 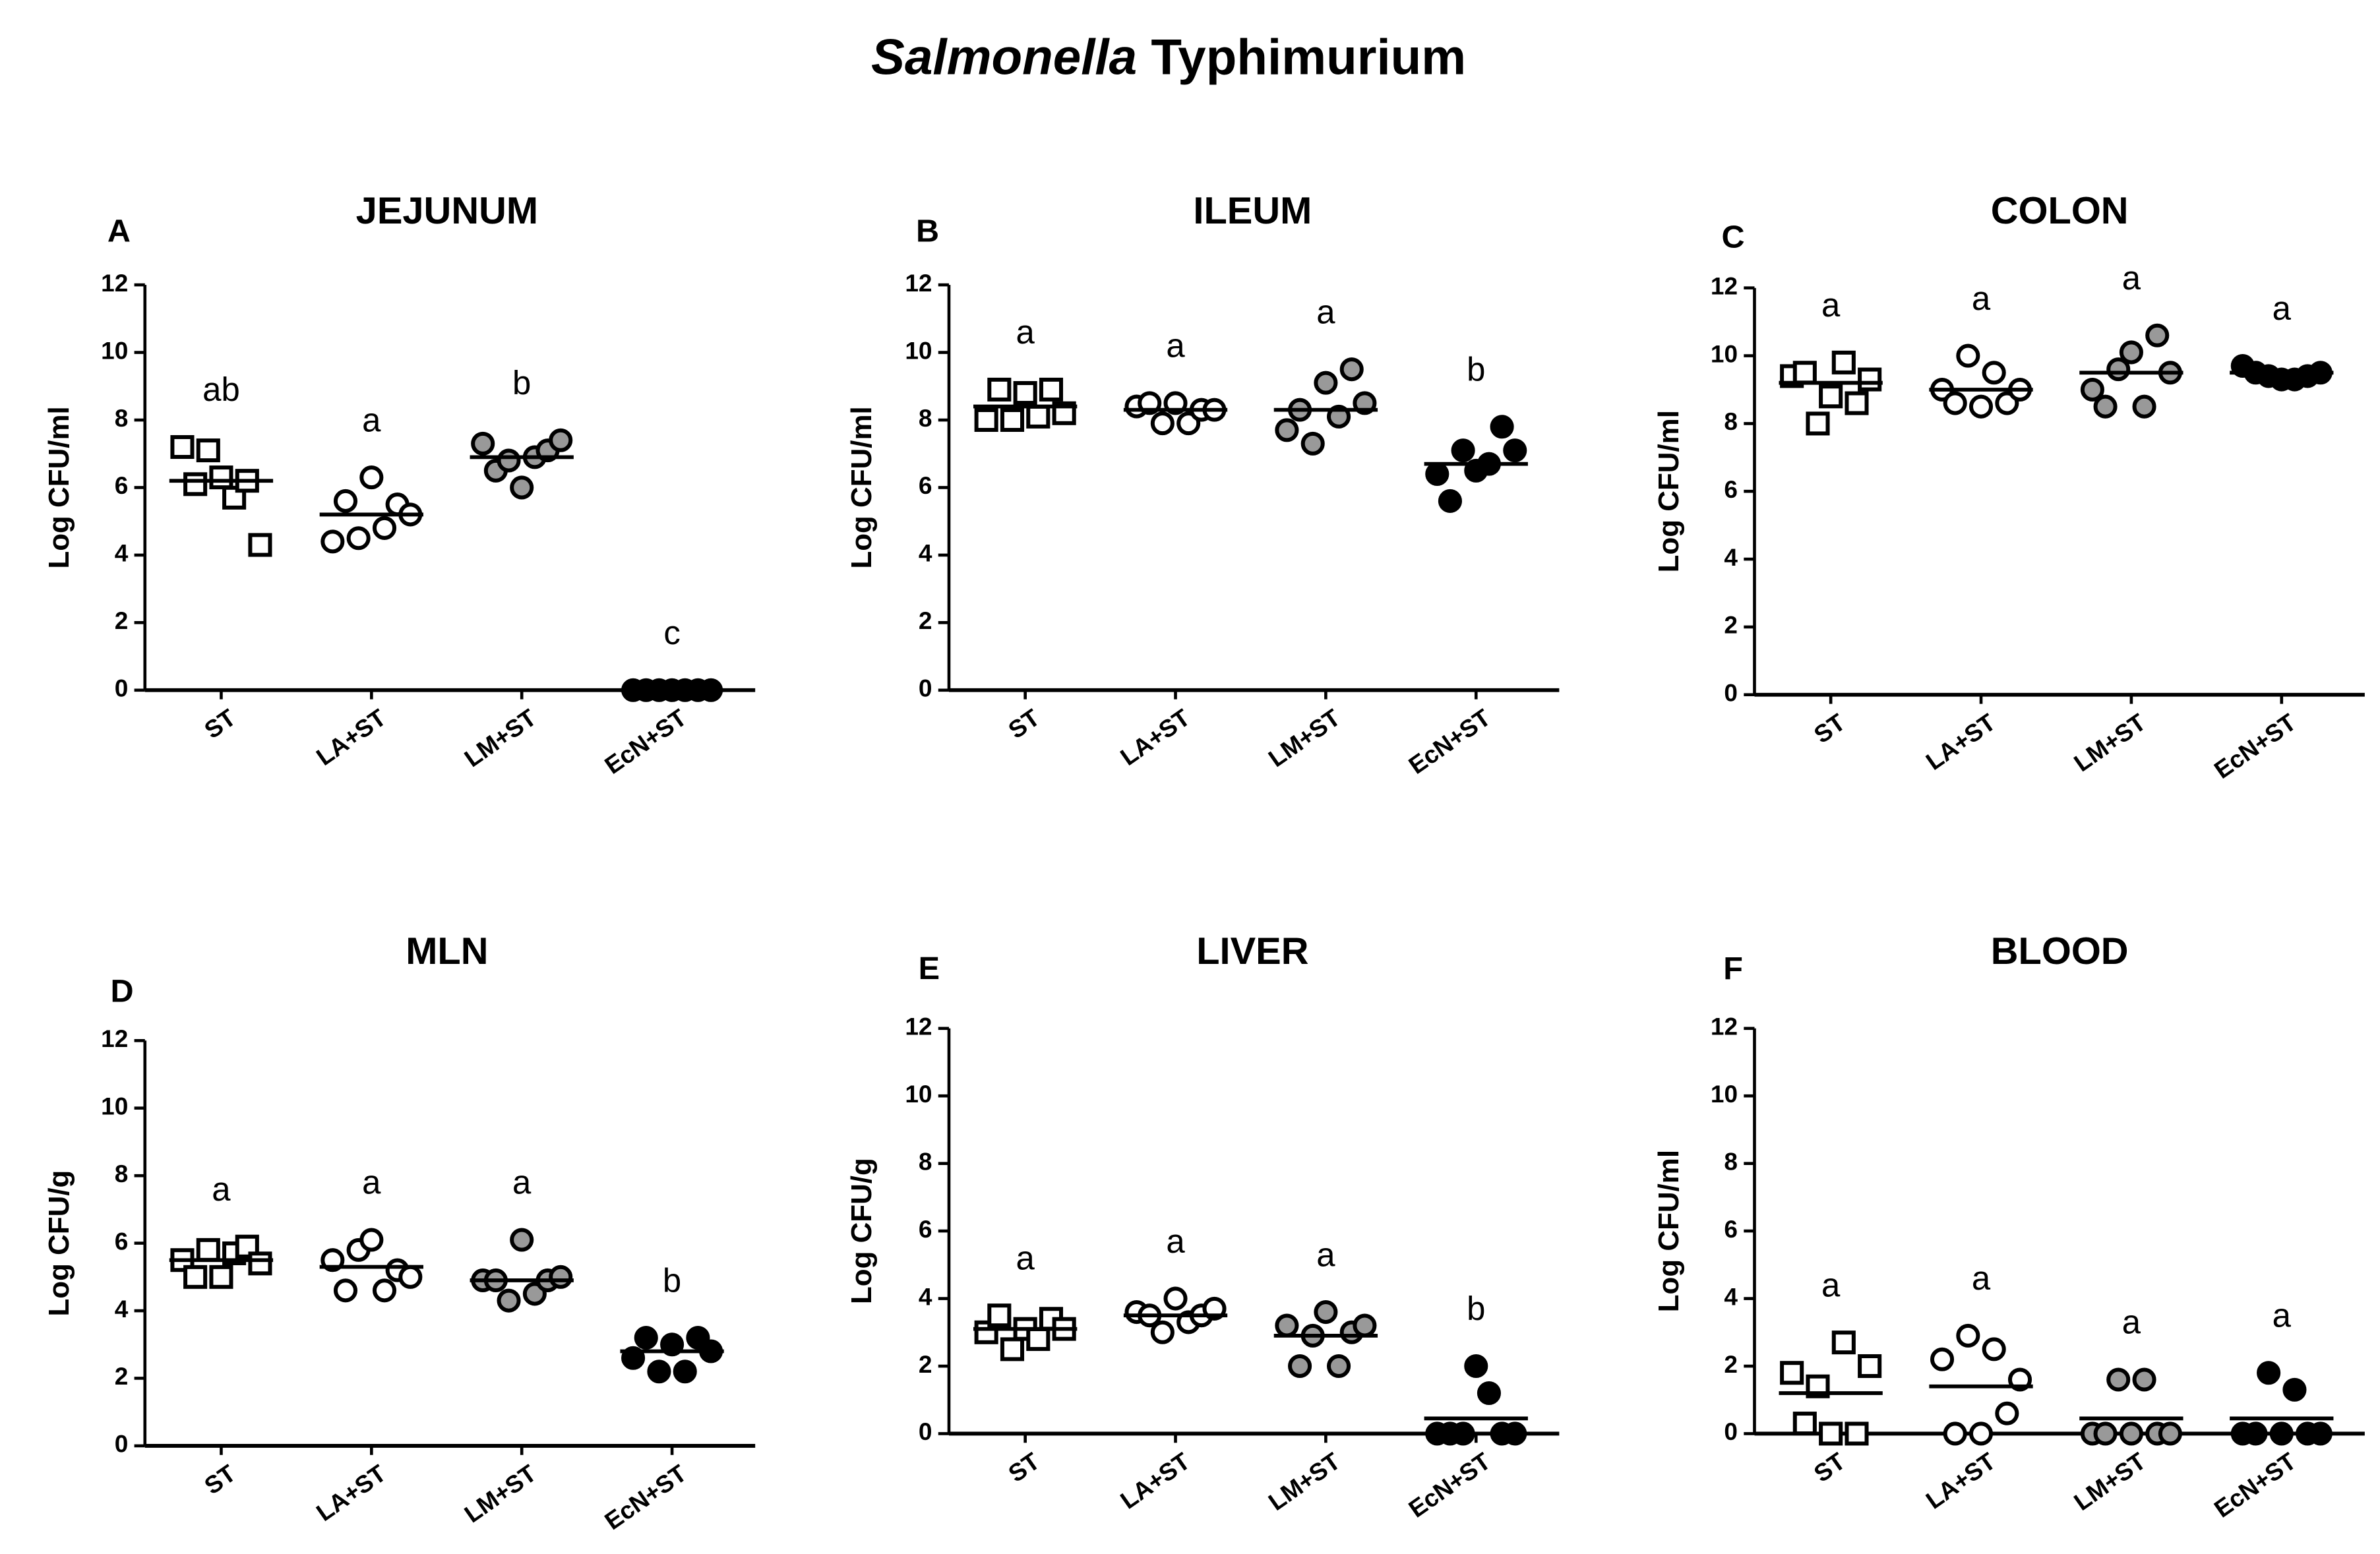 I want to click on panel-letter: A, so click(x=119, y=231).